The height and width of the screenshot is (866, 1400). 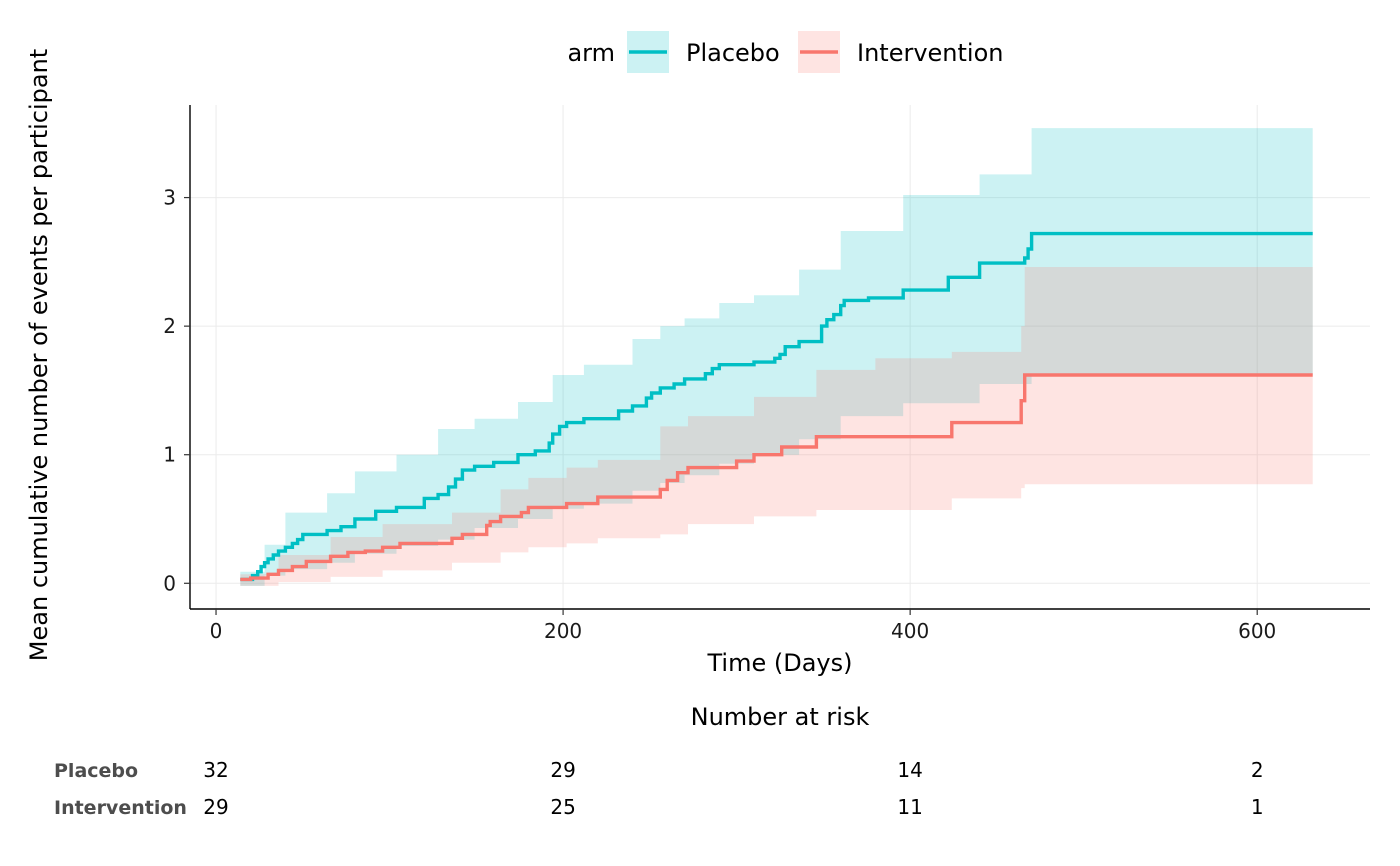 What do you see at coordinates (1257, 807) in the screenshot?
I see `risk-count: 1` at bounding box center [1257, 807].